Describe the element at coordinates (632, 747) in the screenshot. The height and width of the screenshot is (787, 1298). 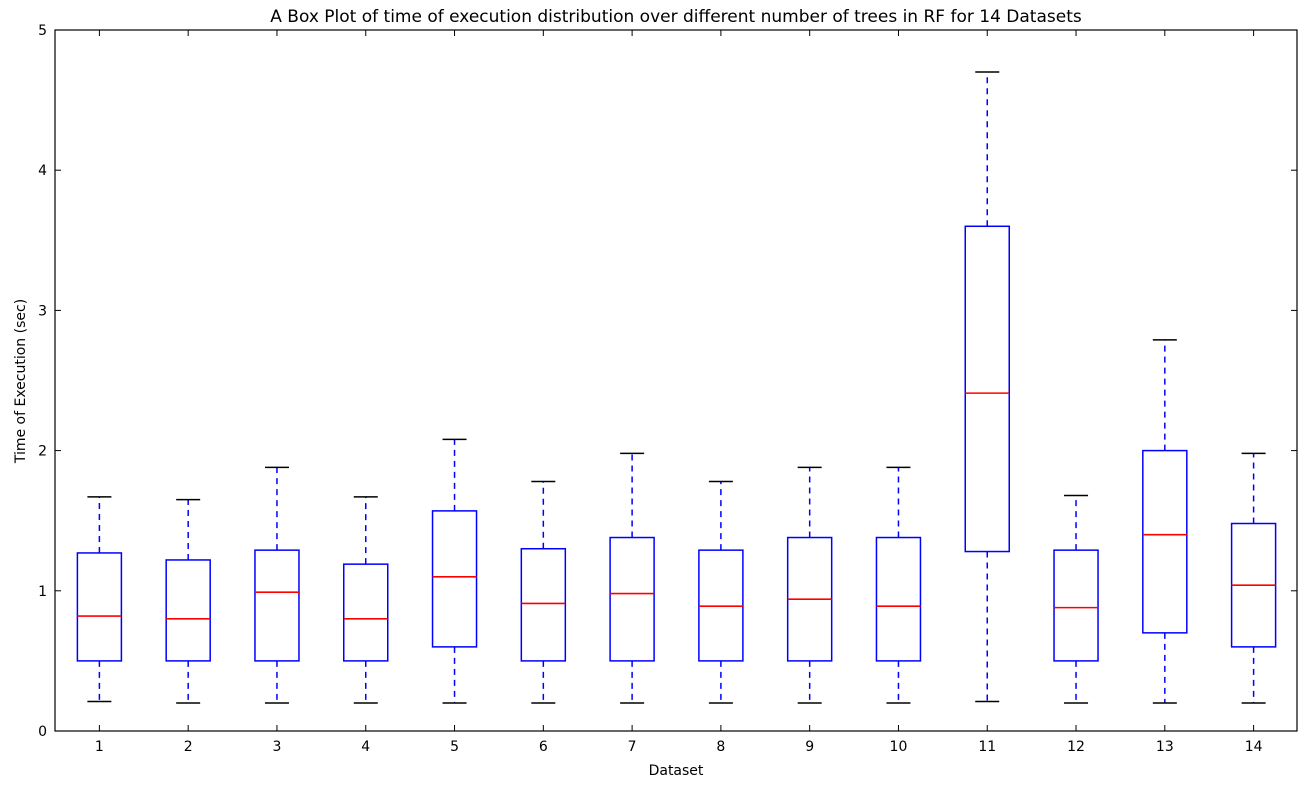
I see `x-tick-label: 7` at that location.